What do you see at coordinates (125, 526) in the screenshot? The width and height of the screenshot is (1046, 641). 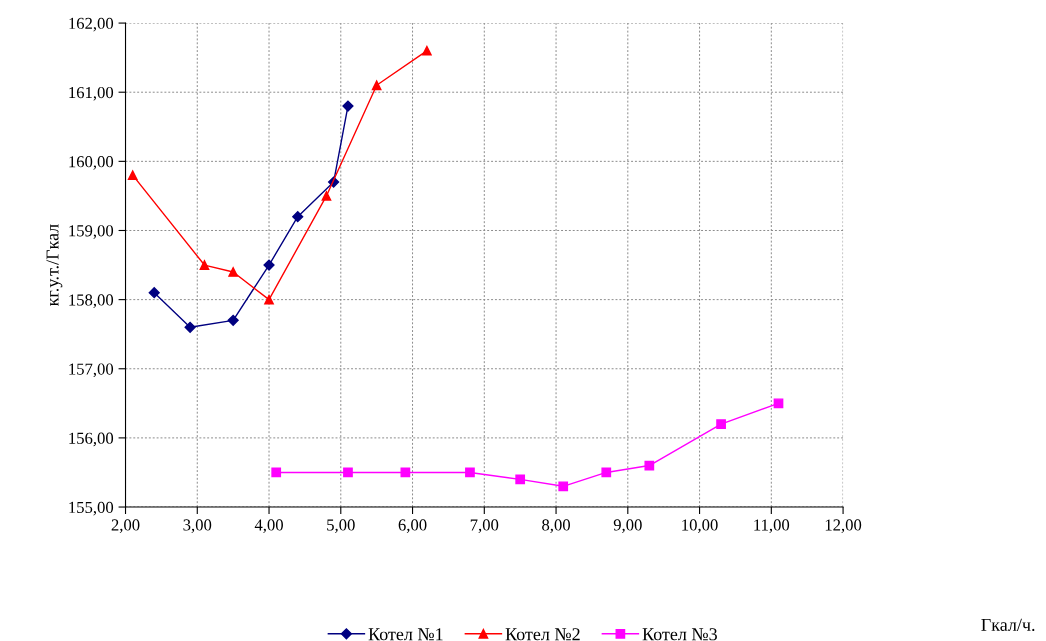 I see `x-tick-label: 2,00` at bounding box center [125, 526].